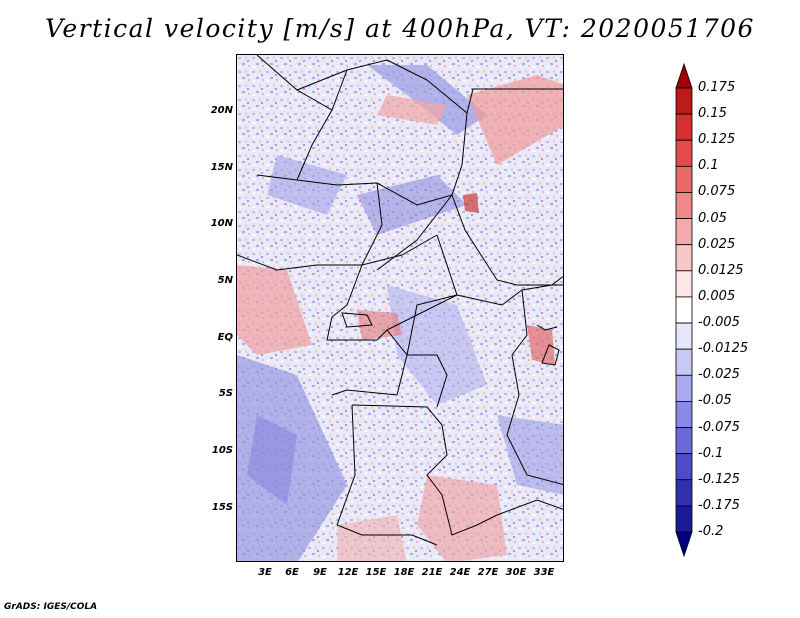  I want to click on colorbar-label: 0.005, so click(717, 296).